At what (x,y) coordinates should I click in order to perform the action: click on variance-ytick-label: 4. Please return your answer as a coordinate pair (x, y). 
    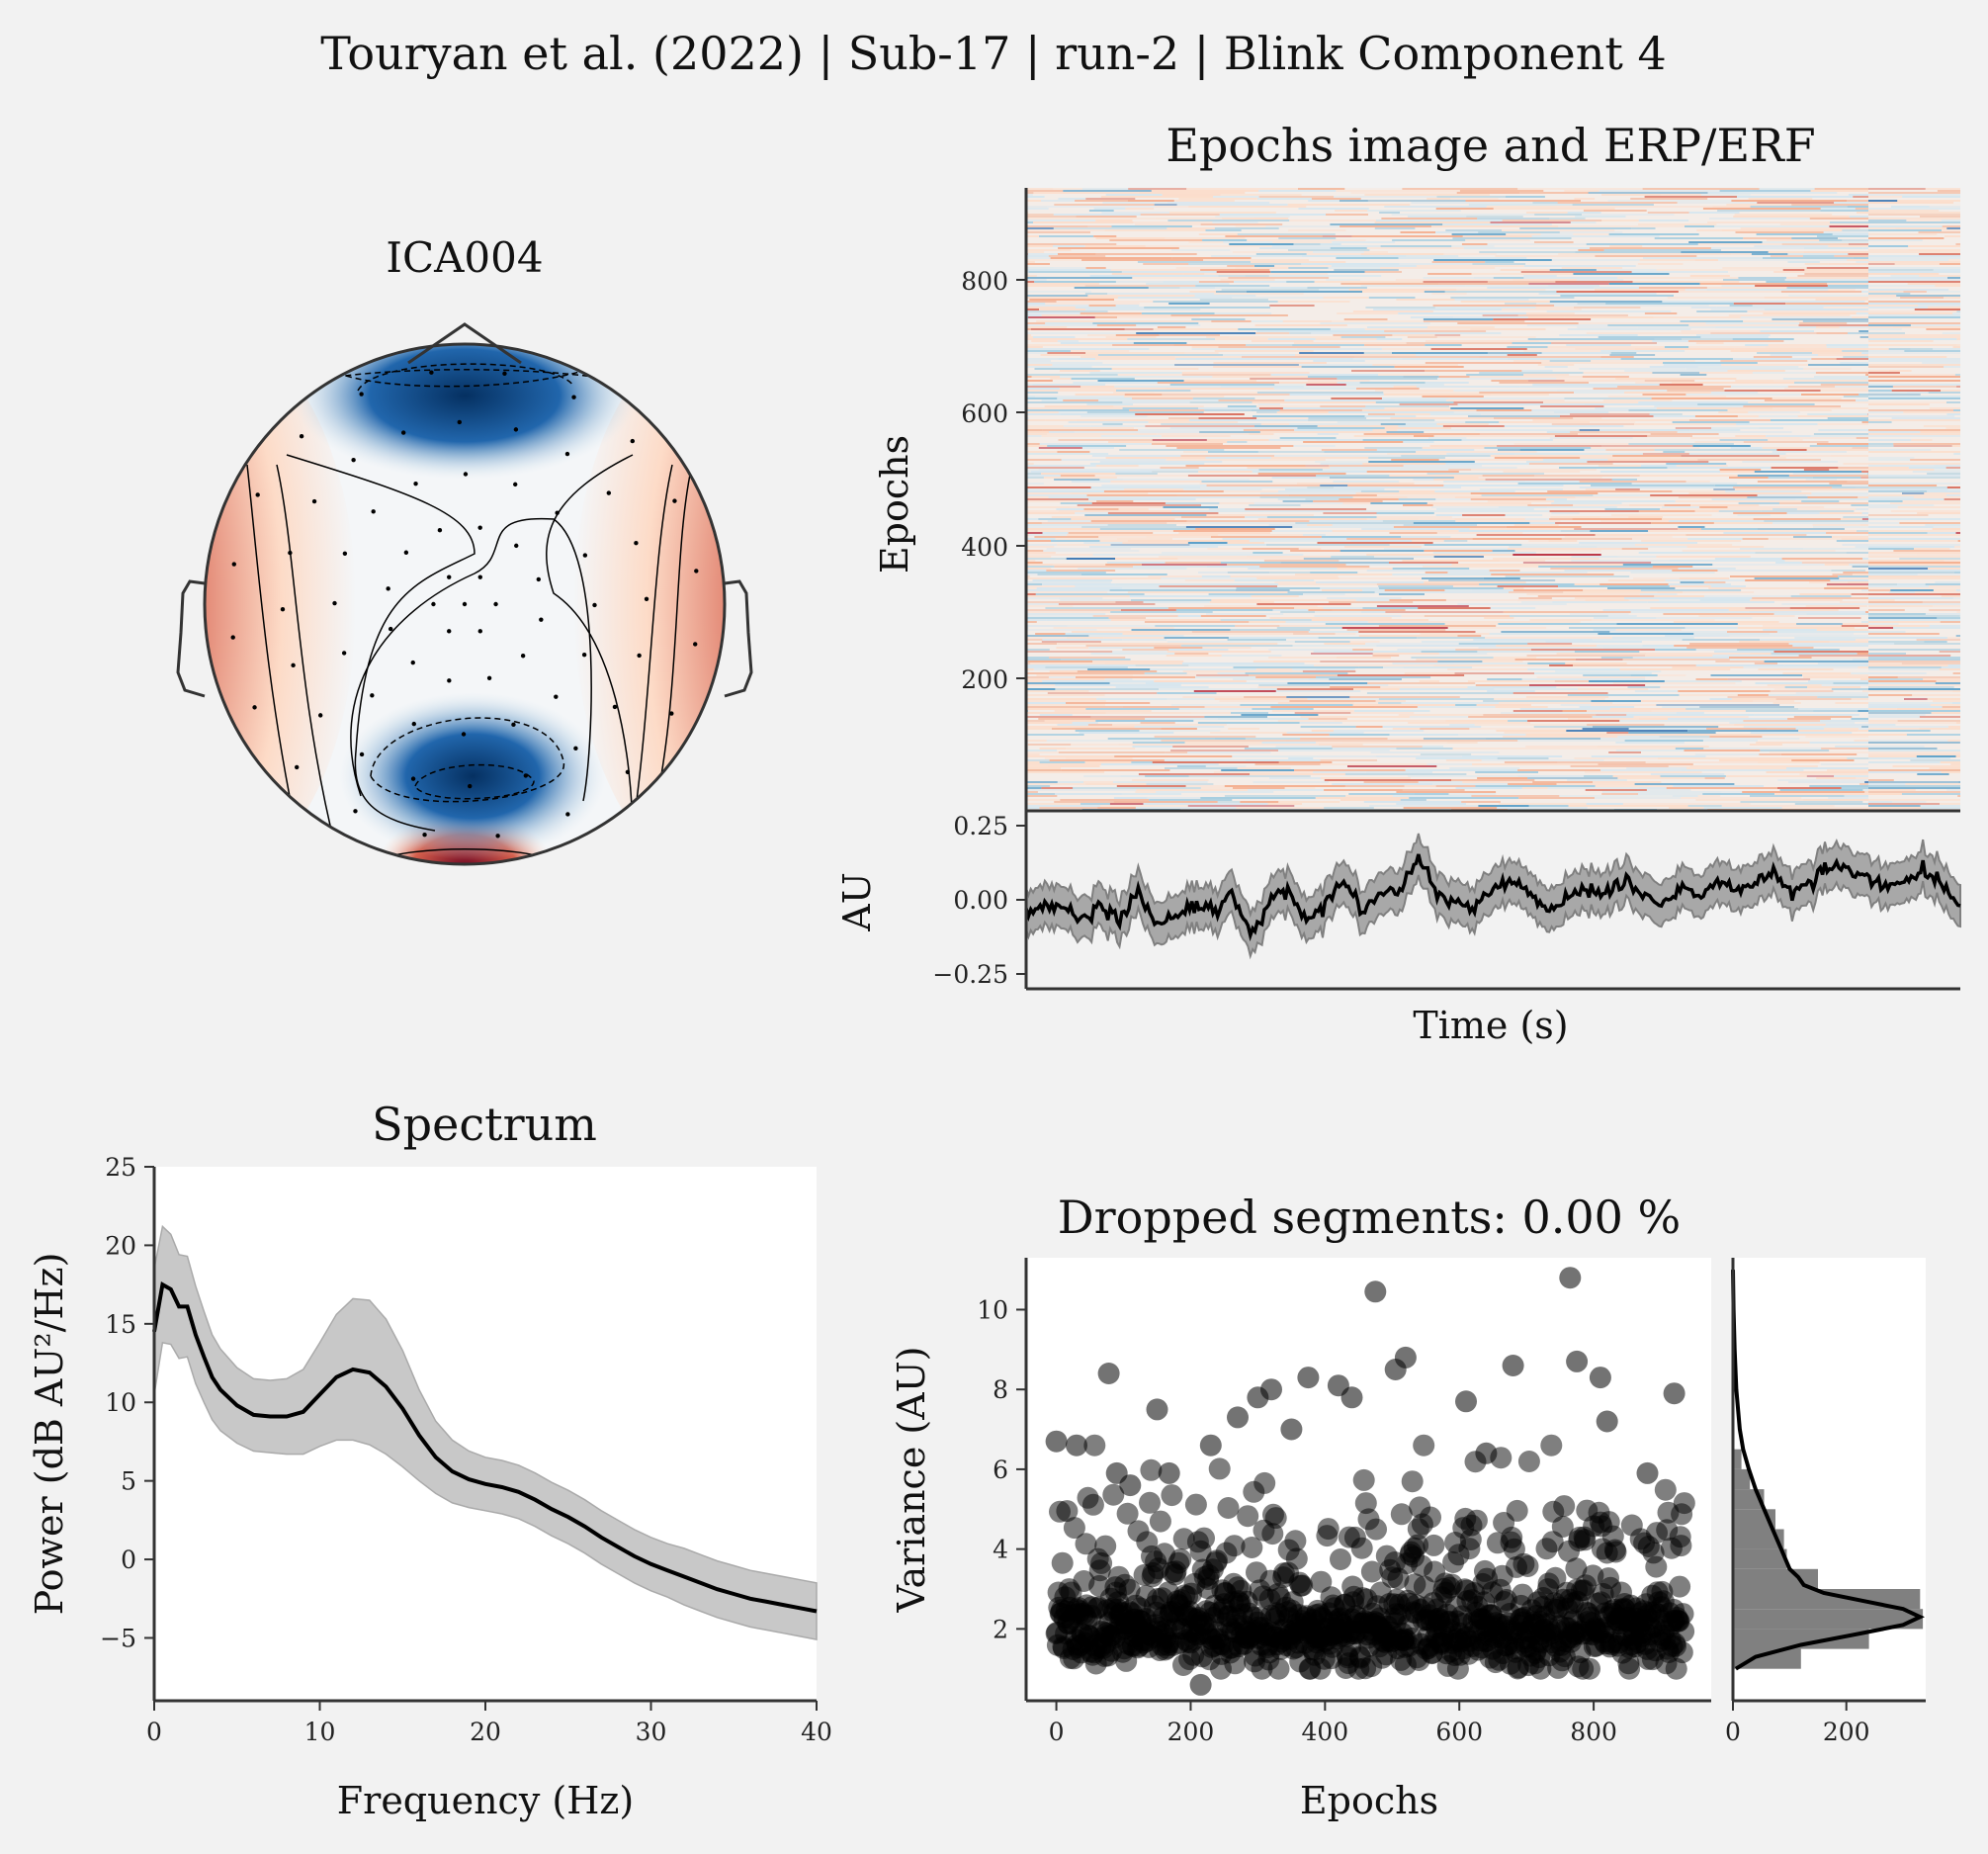
    Looking at the image, I should click on (1000, 1550).